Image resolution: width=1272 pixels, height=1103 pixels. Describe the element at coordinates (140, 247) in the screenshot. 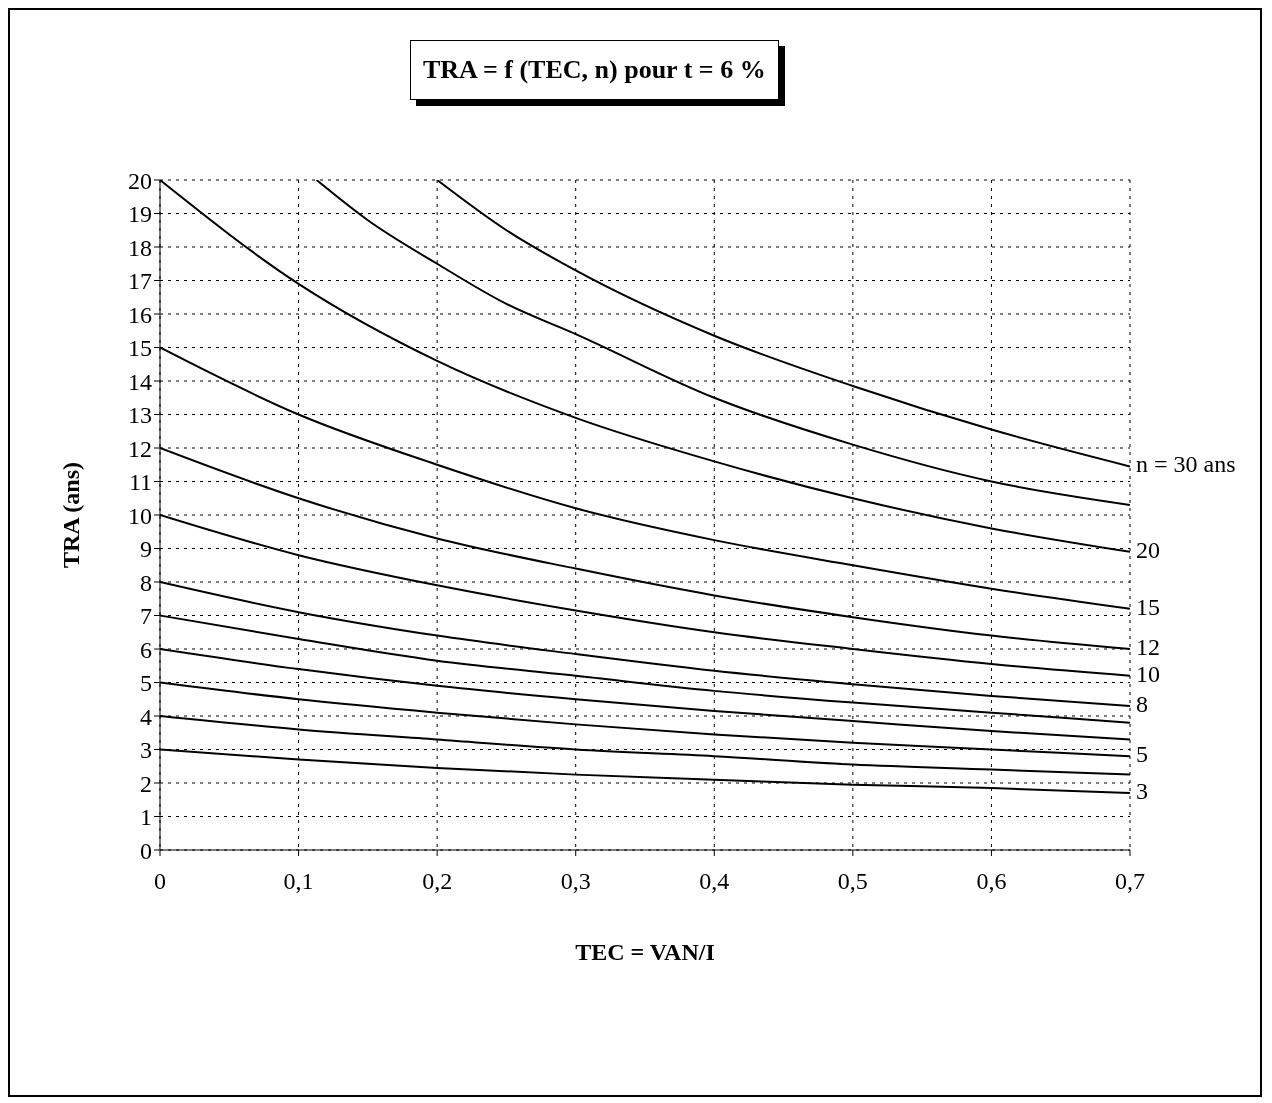

I see `y-tick-label: 18` at that location.